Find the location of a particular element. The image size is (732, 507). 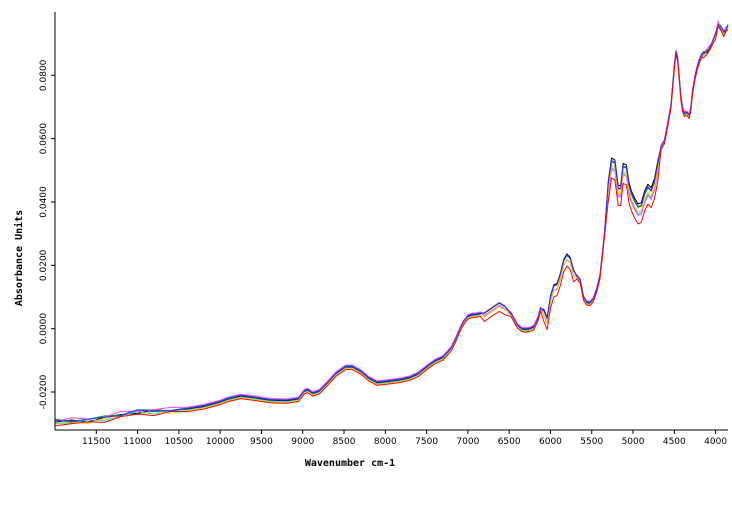

x-tick-label: 6500 is located at coordinates (509, 442).